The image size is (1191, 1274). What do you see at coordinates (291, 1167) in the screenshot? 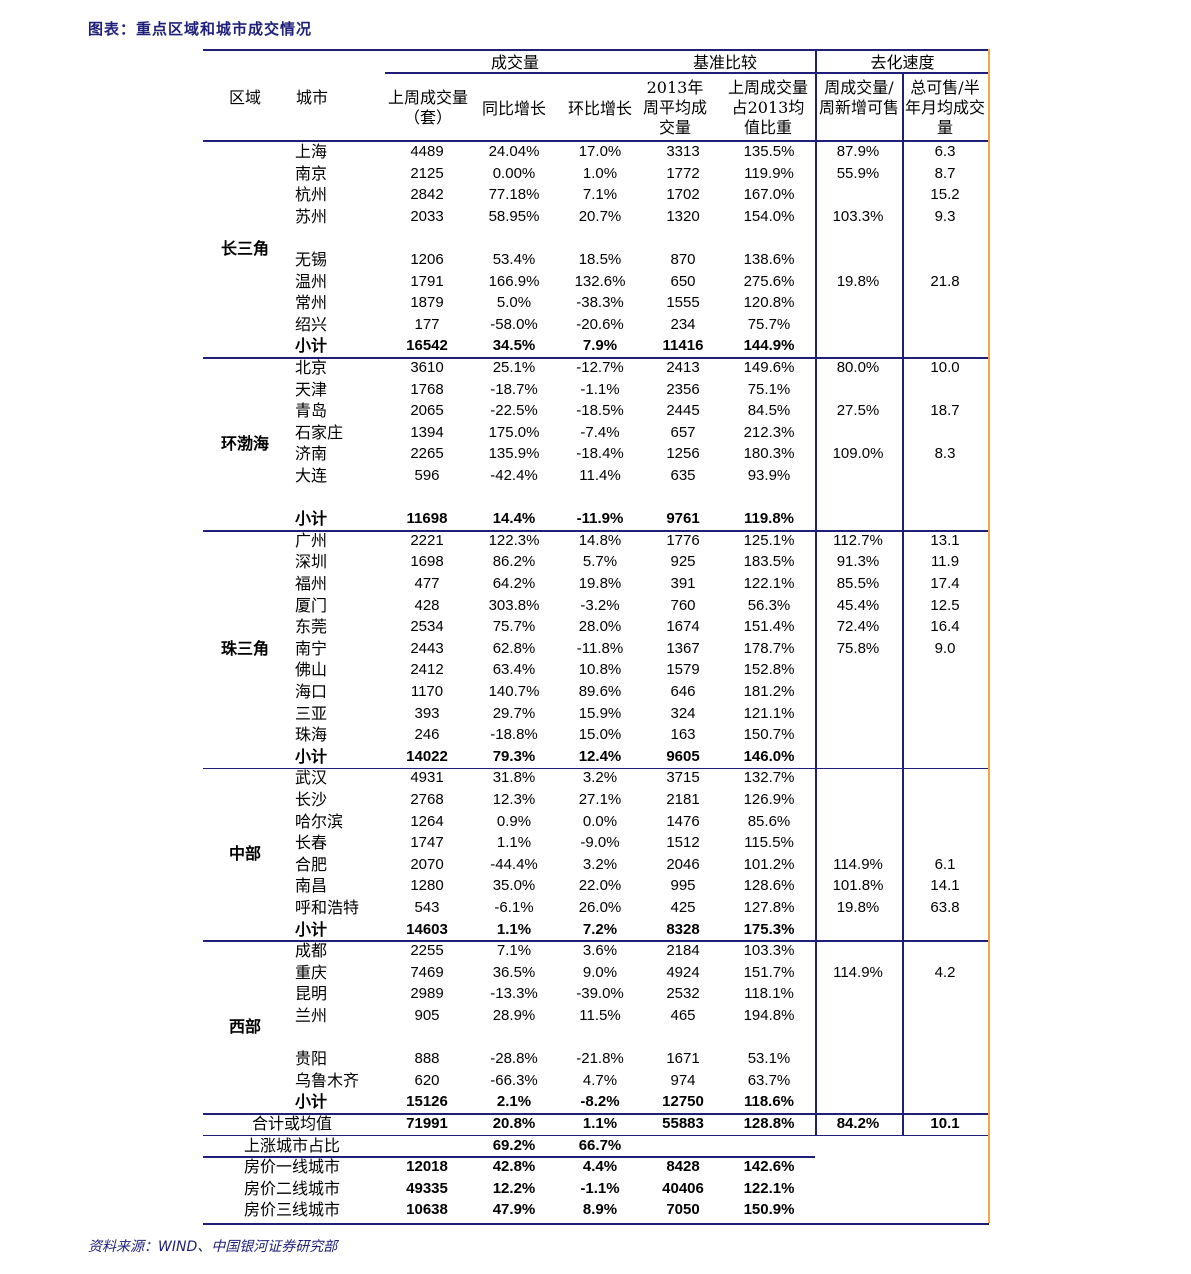
I see `summary-label: 房价一线城市` at bounding box center [291, 1167].